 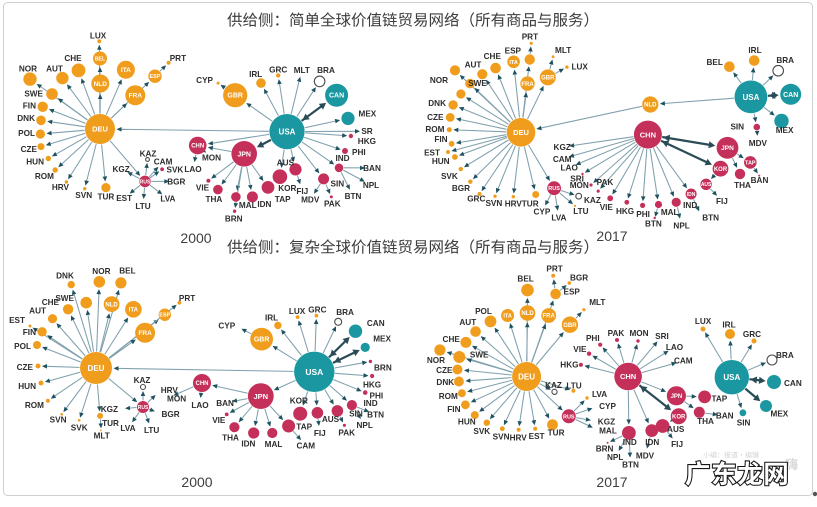 What do you see at coordinates (61, 187) in the screenshot?
I see `svg-text: HRV` at bounding box center [61, 187].